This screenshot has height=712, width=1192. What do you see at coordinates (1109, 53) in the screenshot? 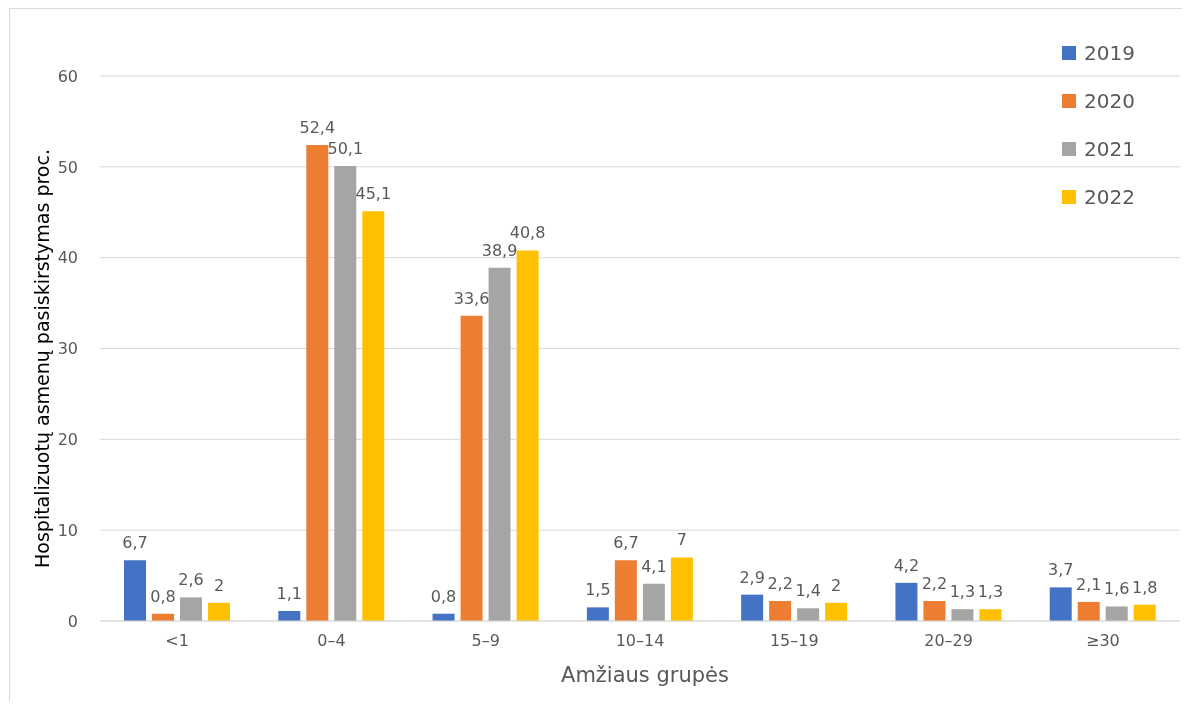
I see `legend-label: 2019` at bounding box center [1109, 53].